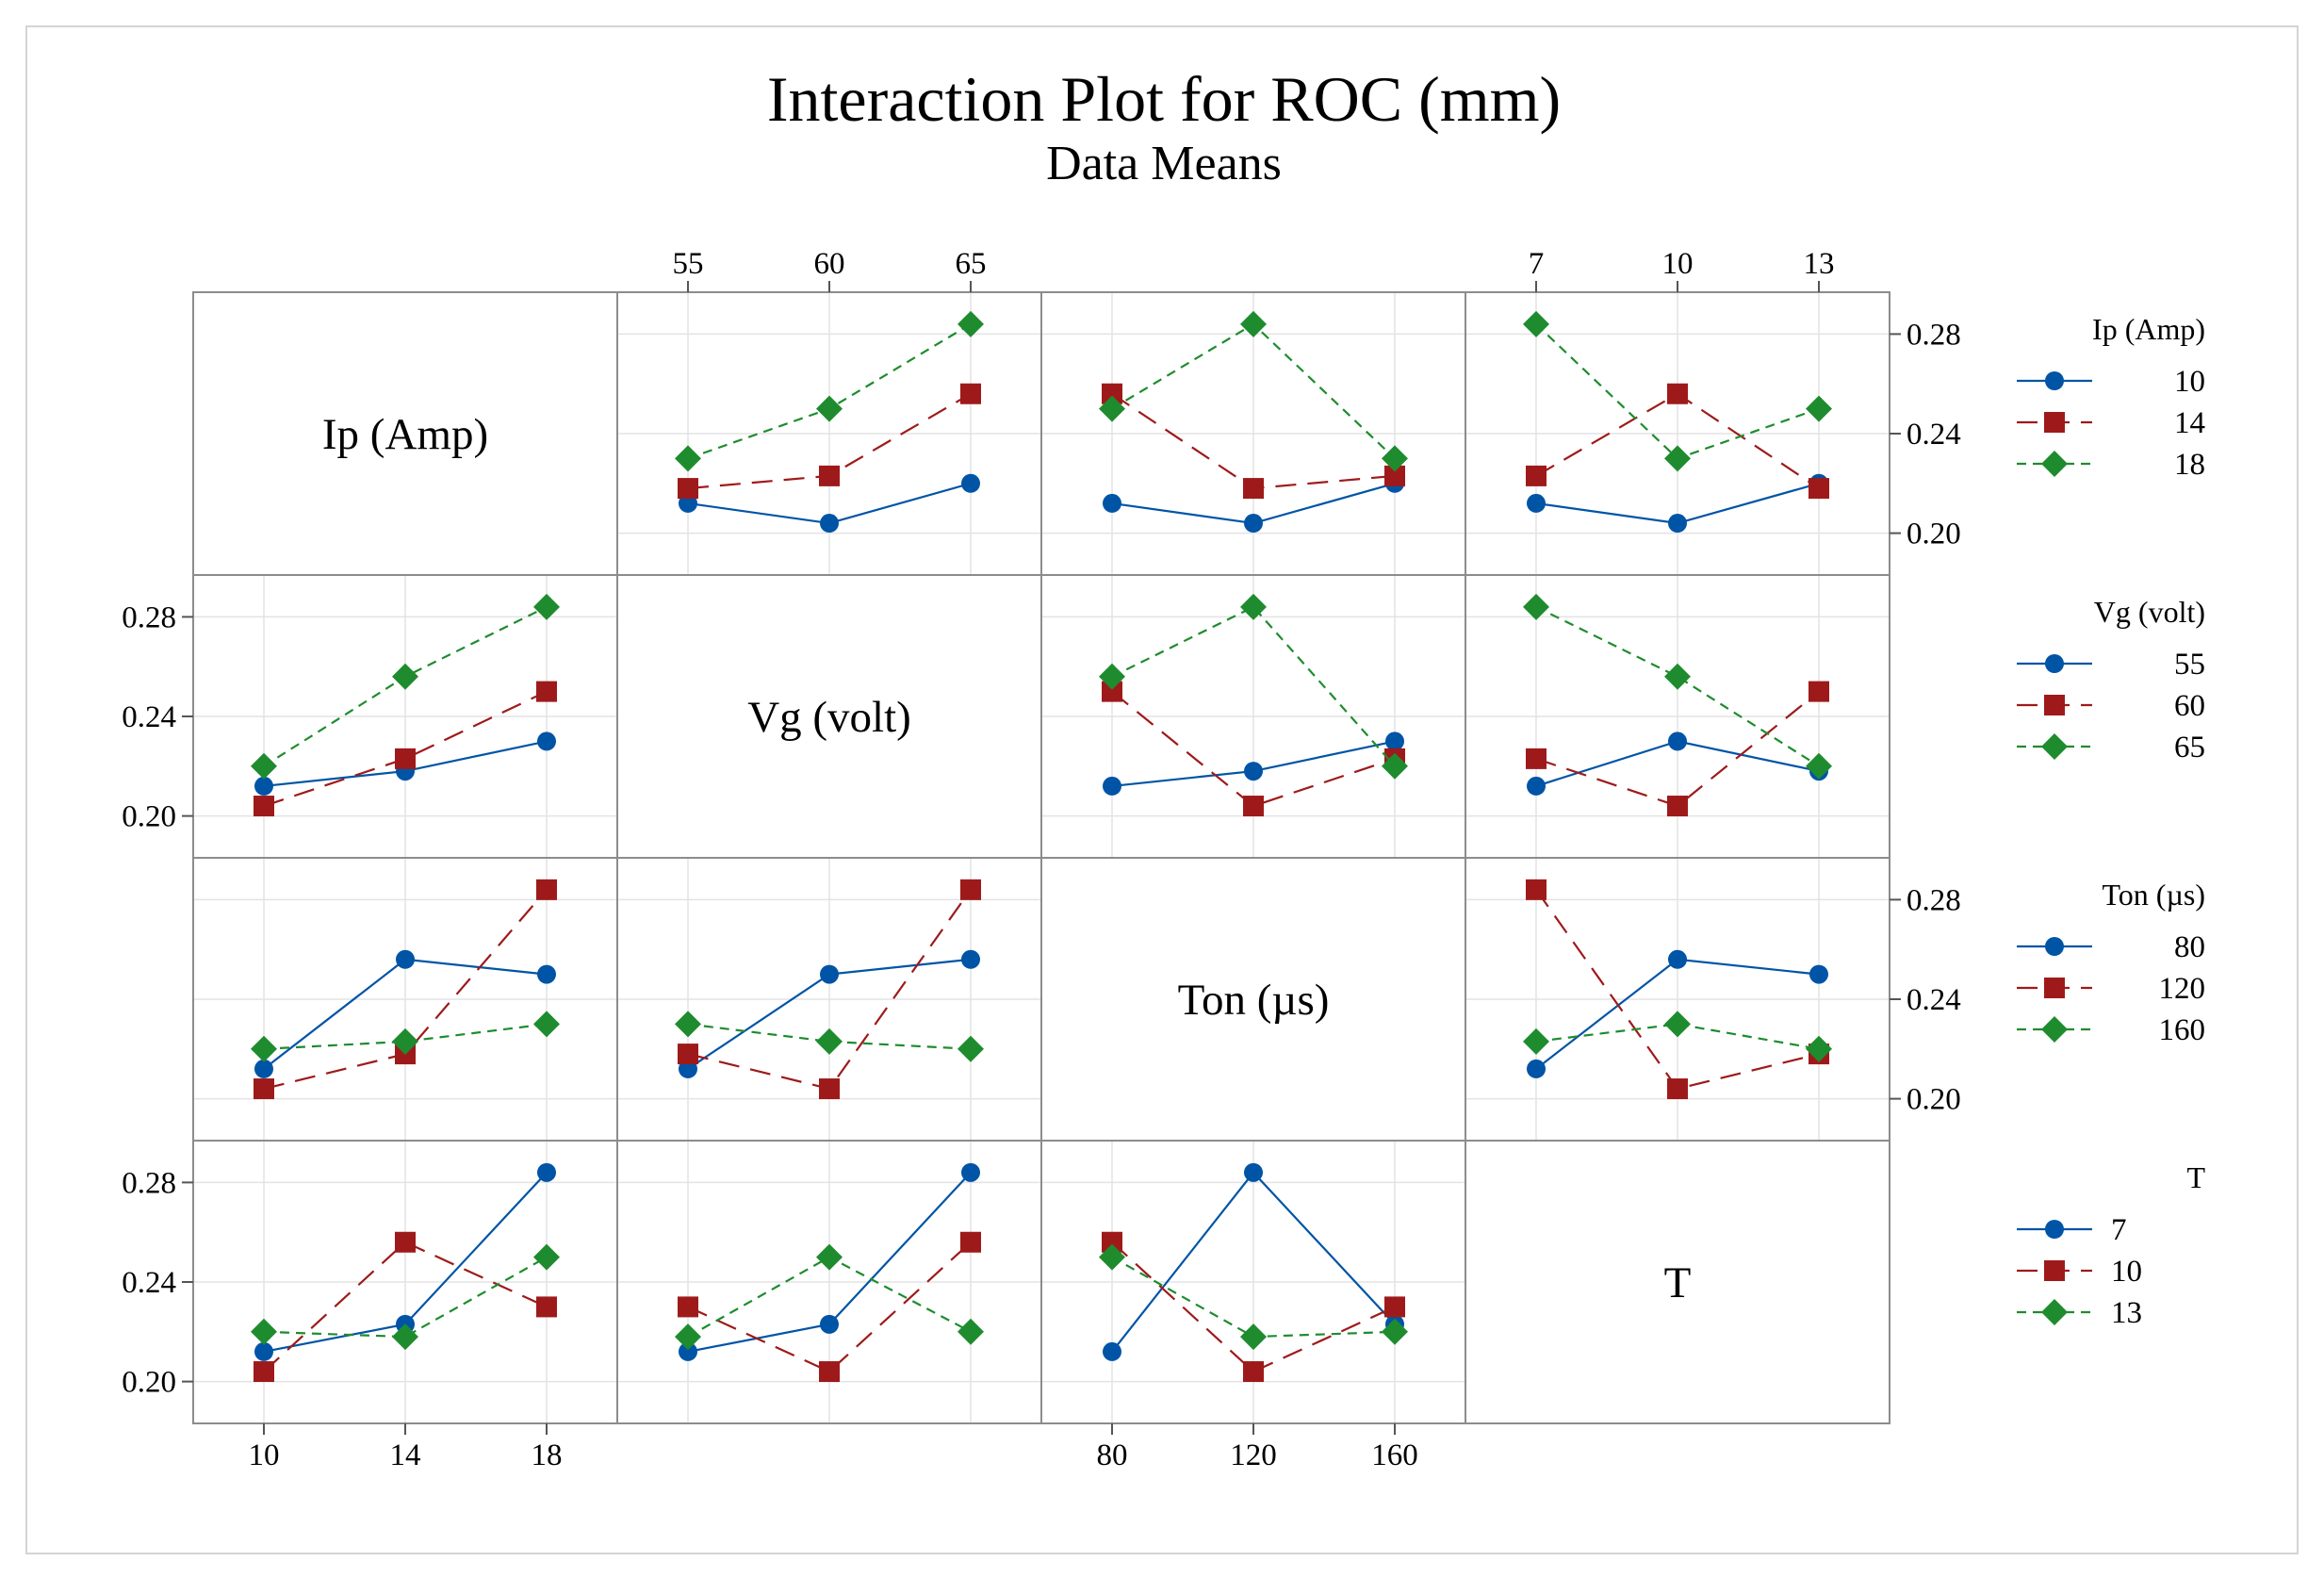  Describe the element at coordinates (1112, 1455) in the screenshot. I see `x-tick-label: 80` at that location.